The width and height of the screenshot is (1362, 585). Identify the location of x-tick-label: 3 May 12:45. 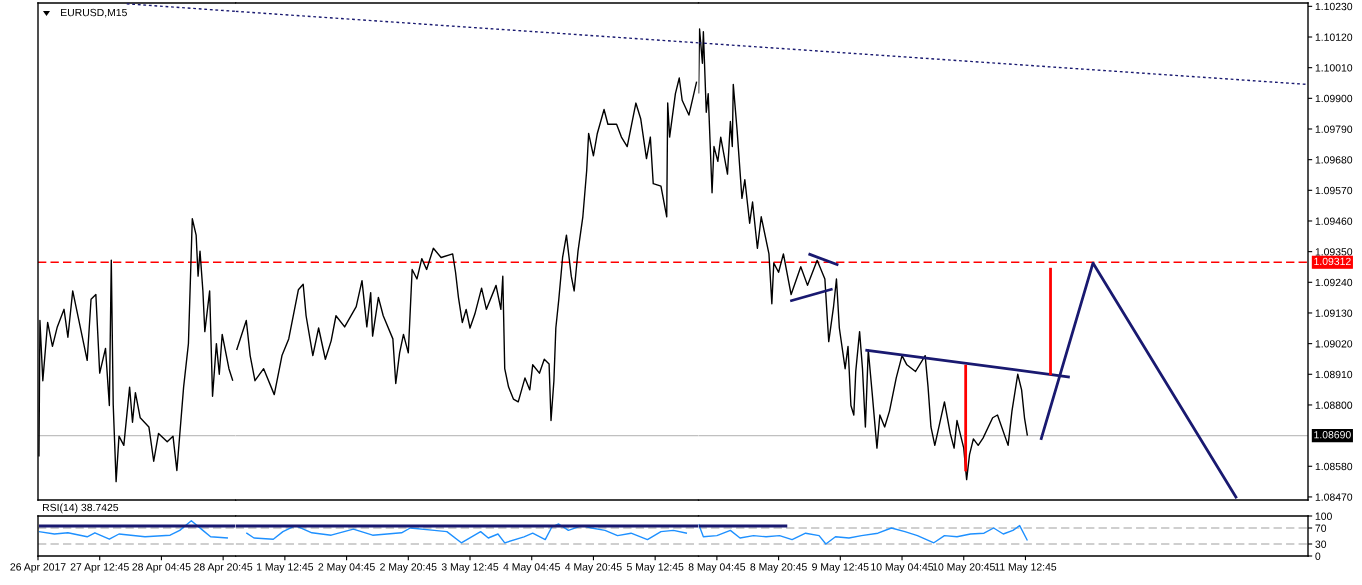
(470, 568).